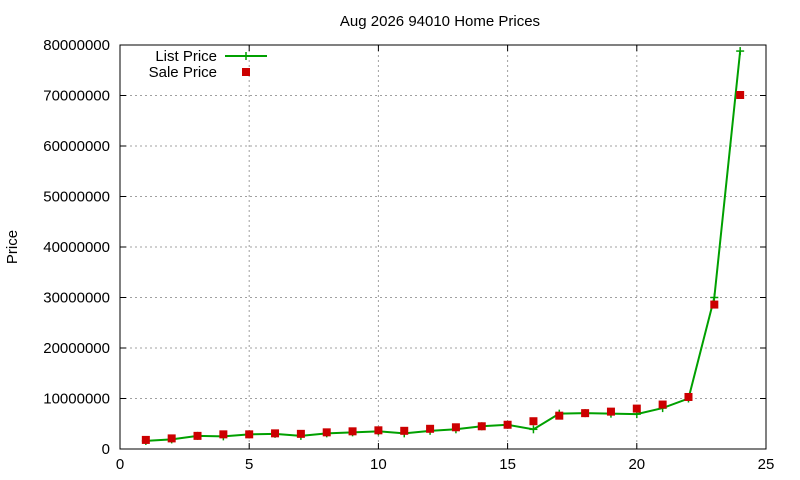  Describe the element at coordinates (76, 298) in the screenshot. I see `y-tick-label: 30000000` at that location.